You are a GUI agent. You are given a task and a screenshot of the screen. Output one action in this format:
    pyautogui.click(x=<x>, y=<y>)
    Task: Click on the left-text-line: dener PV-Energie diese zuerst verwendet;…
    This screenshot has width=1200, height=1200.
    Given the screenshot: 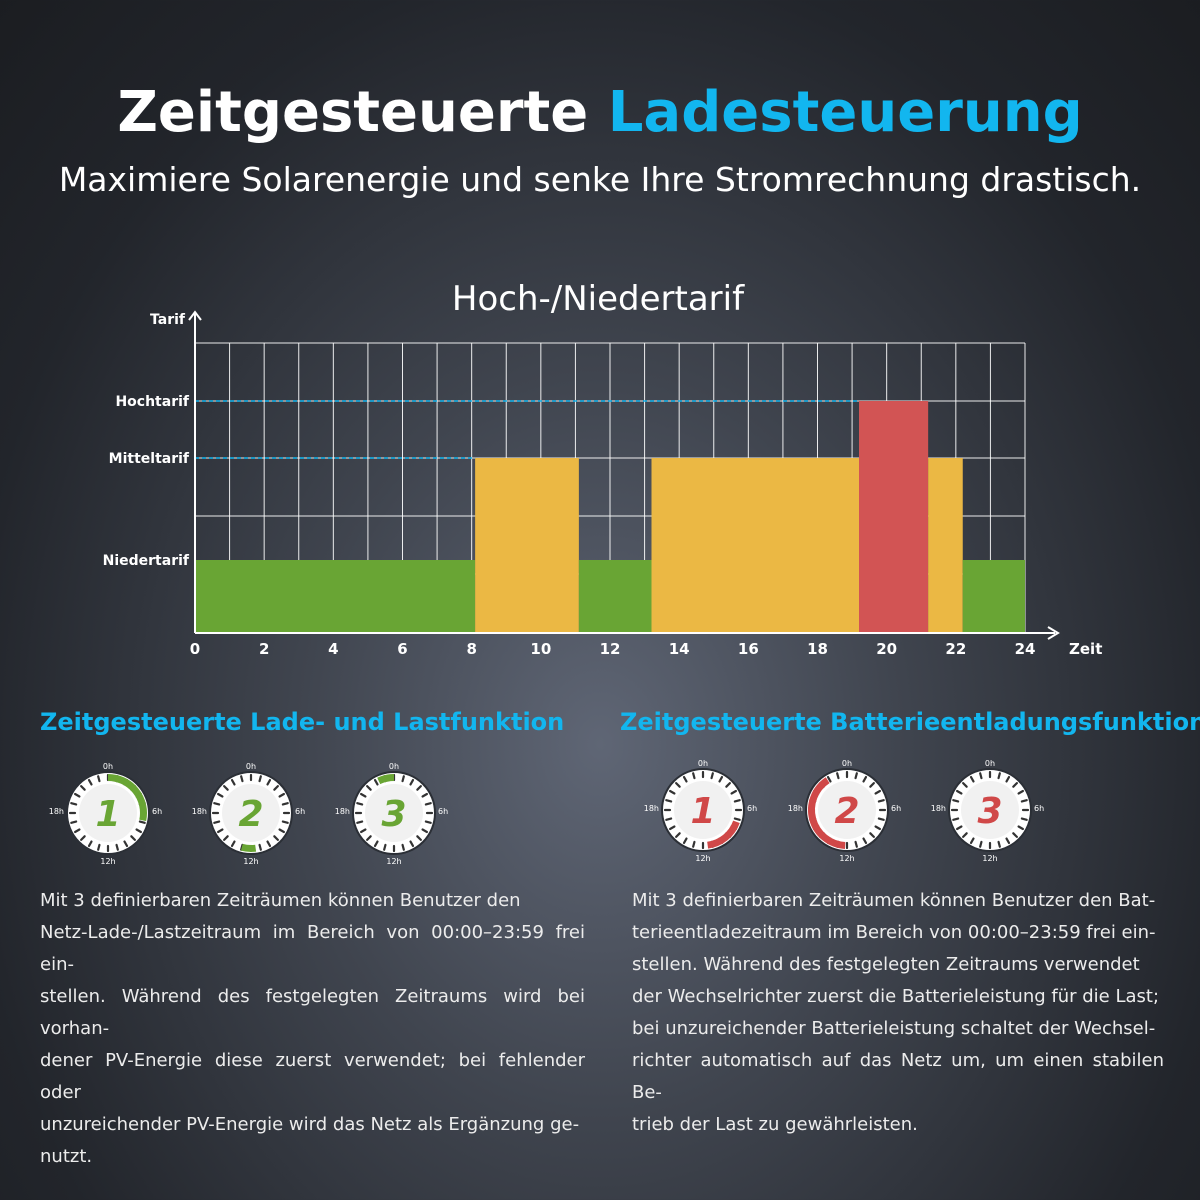 What is the action you would take?
    pyautogui.click(x=312, y=1076)
    